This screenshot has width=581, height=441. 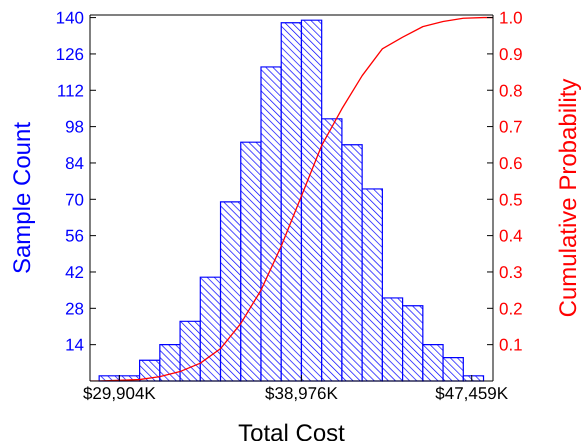 What do you see at coordinates (511, 127) in the screenshot?
I see `y2-tick-label: 0.7` at bounding box center [511, 127].